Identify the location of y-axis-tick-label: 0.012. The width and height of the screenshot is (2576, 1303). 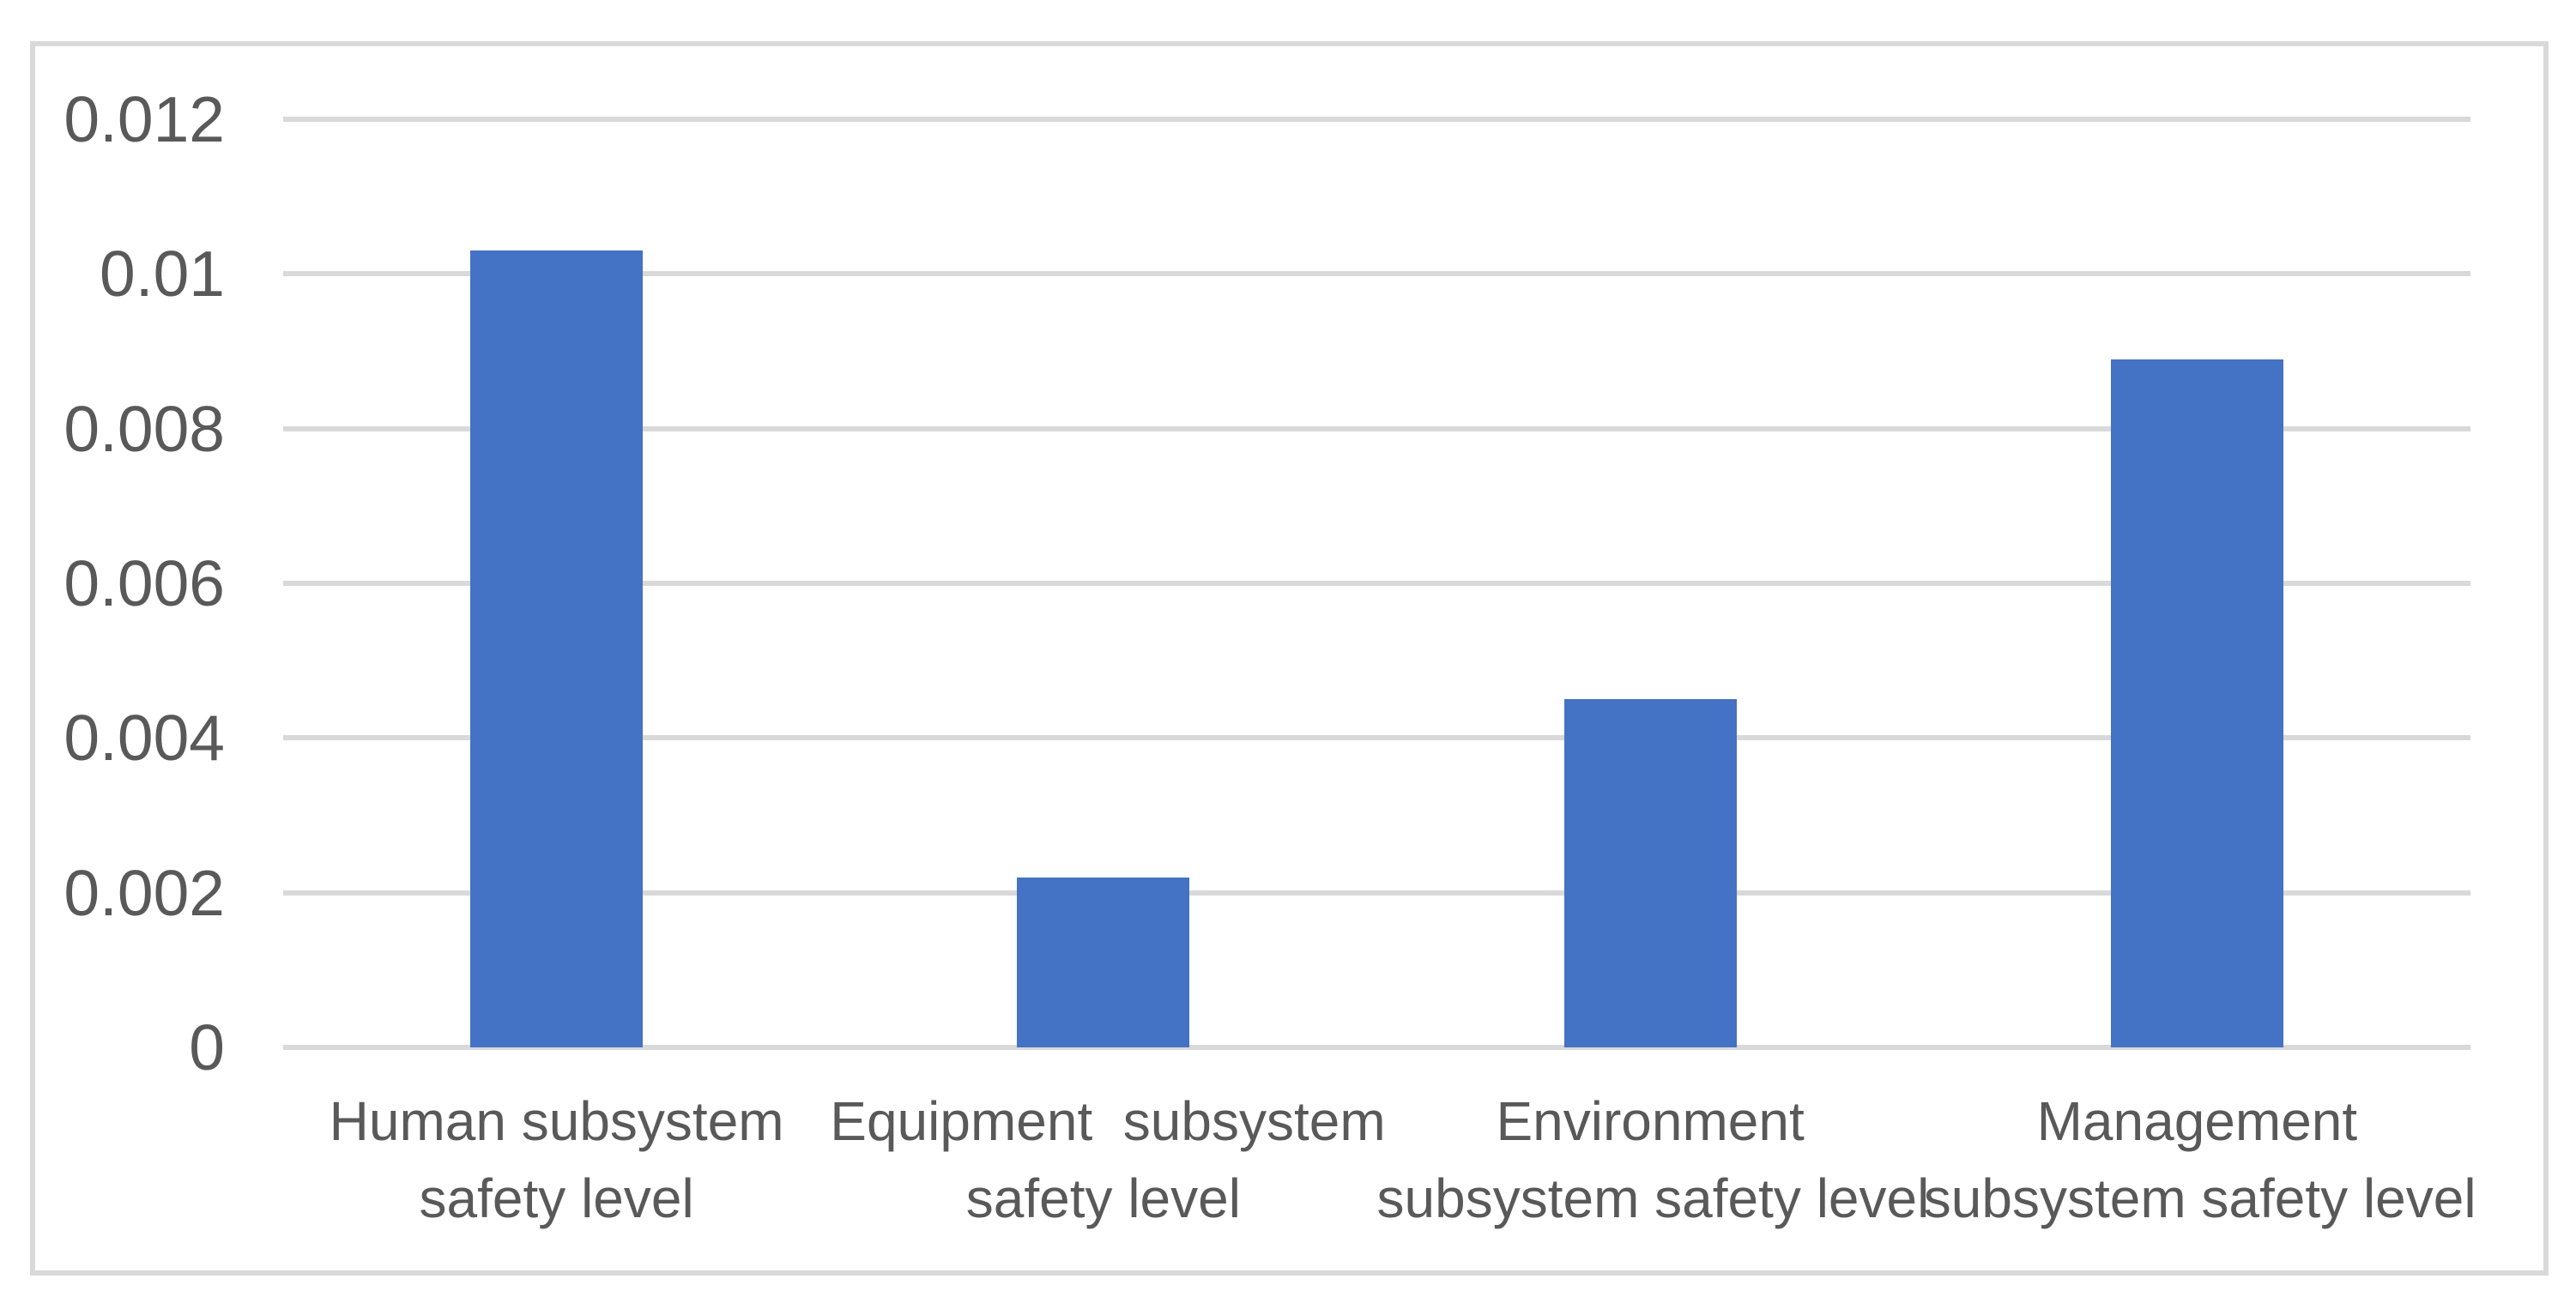
(144, 119).